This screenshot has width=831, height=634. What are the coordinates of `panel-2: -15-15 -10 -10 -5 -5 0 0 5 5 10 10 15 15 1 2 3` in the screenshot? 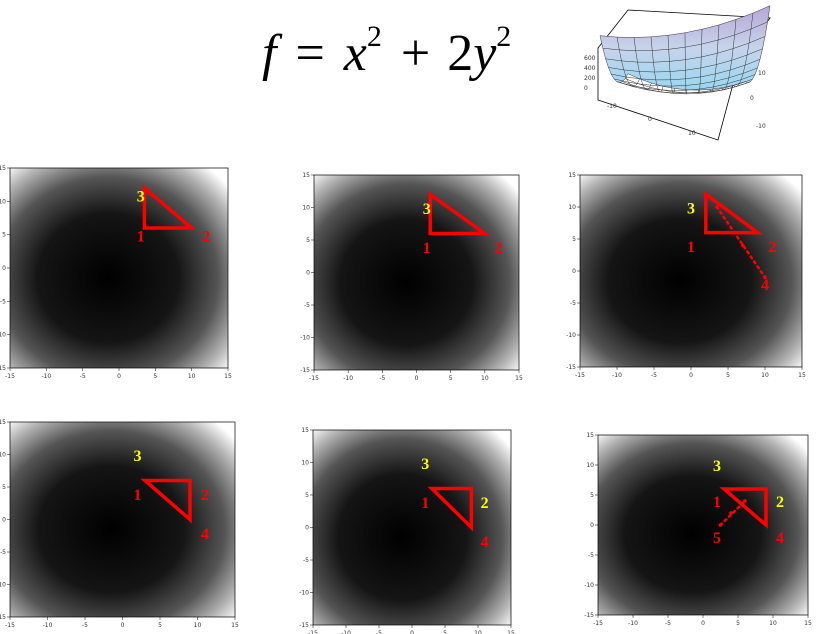 It's located at (411, 277).